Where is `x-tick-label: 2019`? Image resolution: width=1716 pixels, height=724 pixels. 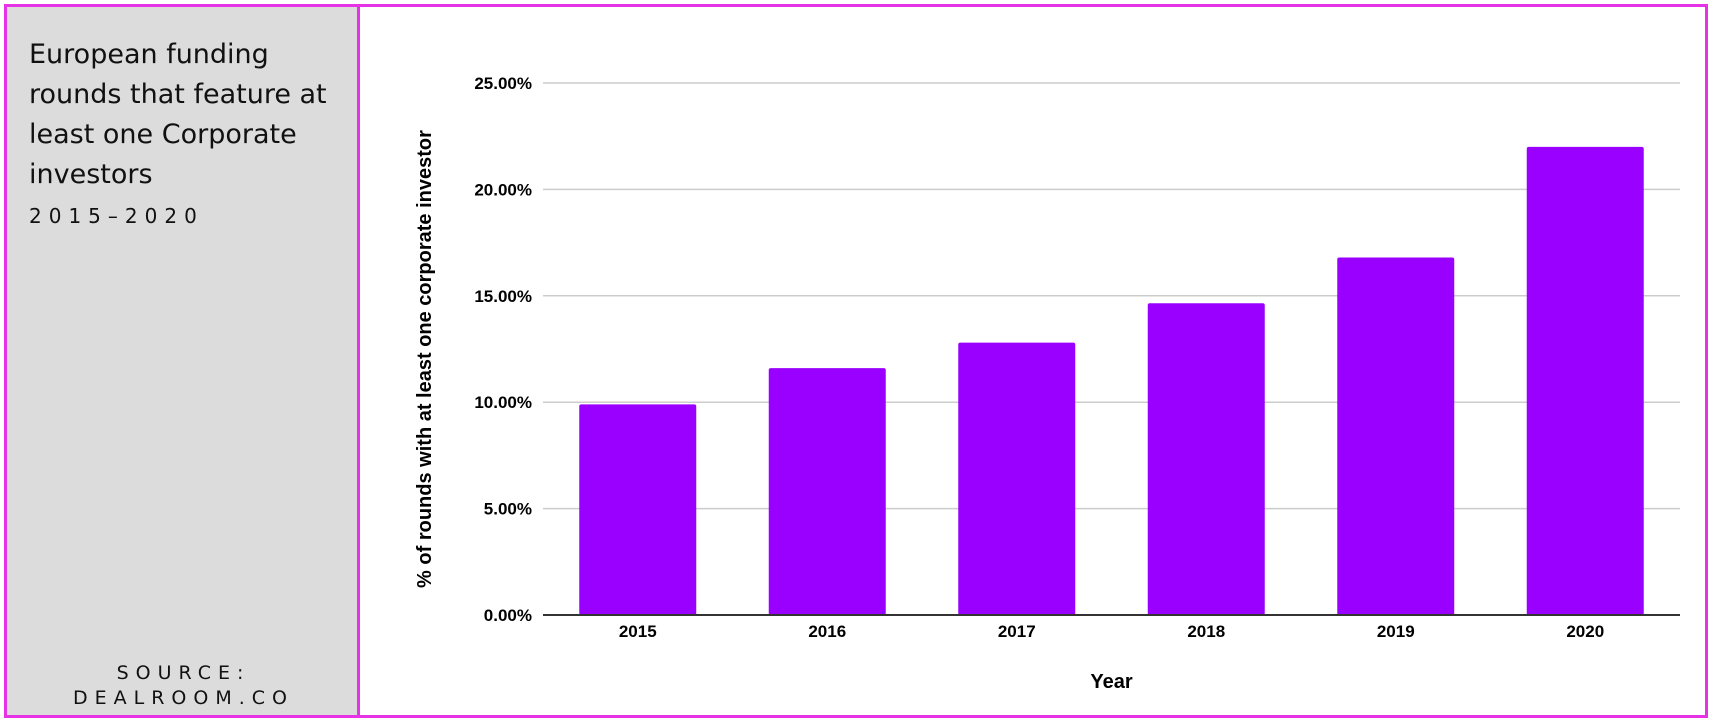 x-tick-label: 2019 is located at coordinates (1396, 631).